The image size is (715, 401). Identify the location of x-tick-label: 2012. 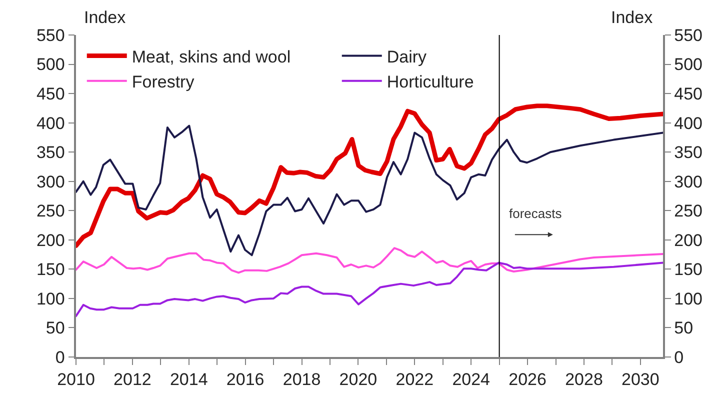
(133, 380).